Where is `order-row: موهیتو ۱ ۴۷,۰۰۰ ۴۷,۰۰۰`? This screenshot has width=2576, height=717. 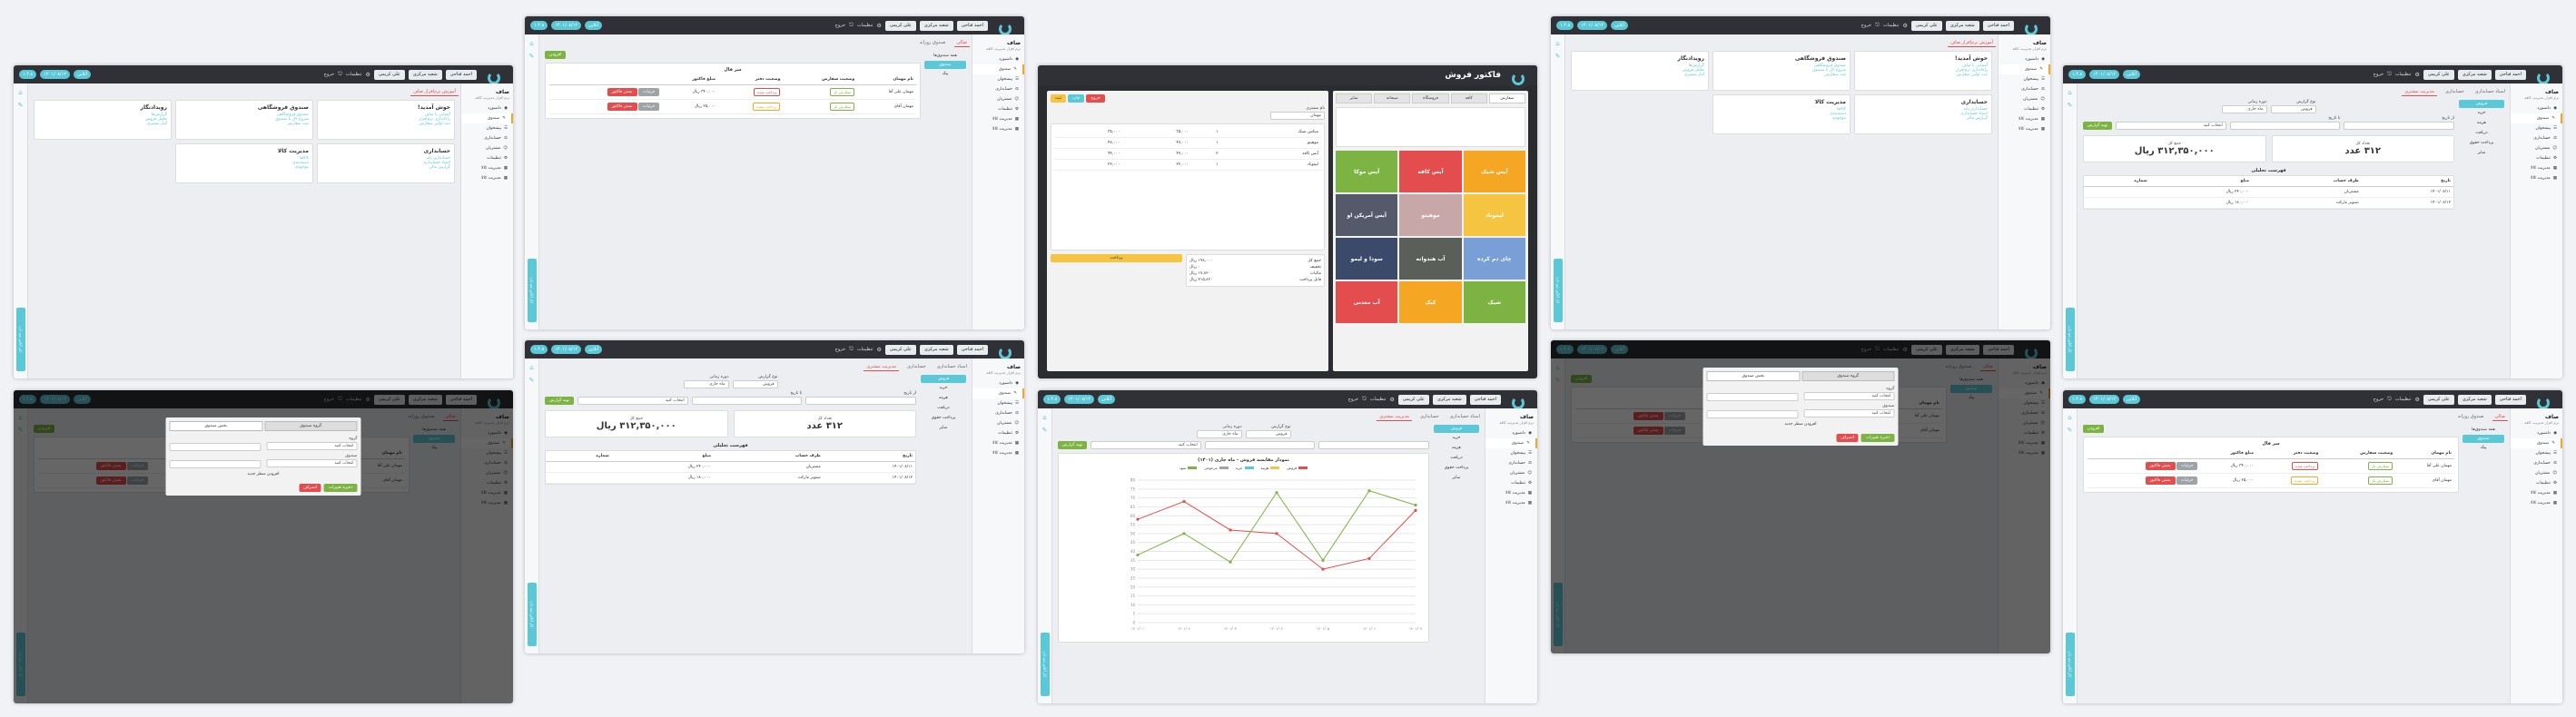 order-row: موهیتو ۱ ۴۷,۰۰۰ ۴۷,۰۰۰ is located at coordinates (1187, 143).